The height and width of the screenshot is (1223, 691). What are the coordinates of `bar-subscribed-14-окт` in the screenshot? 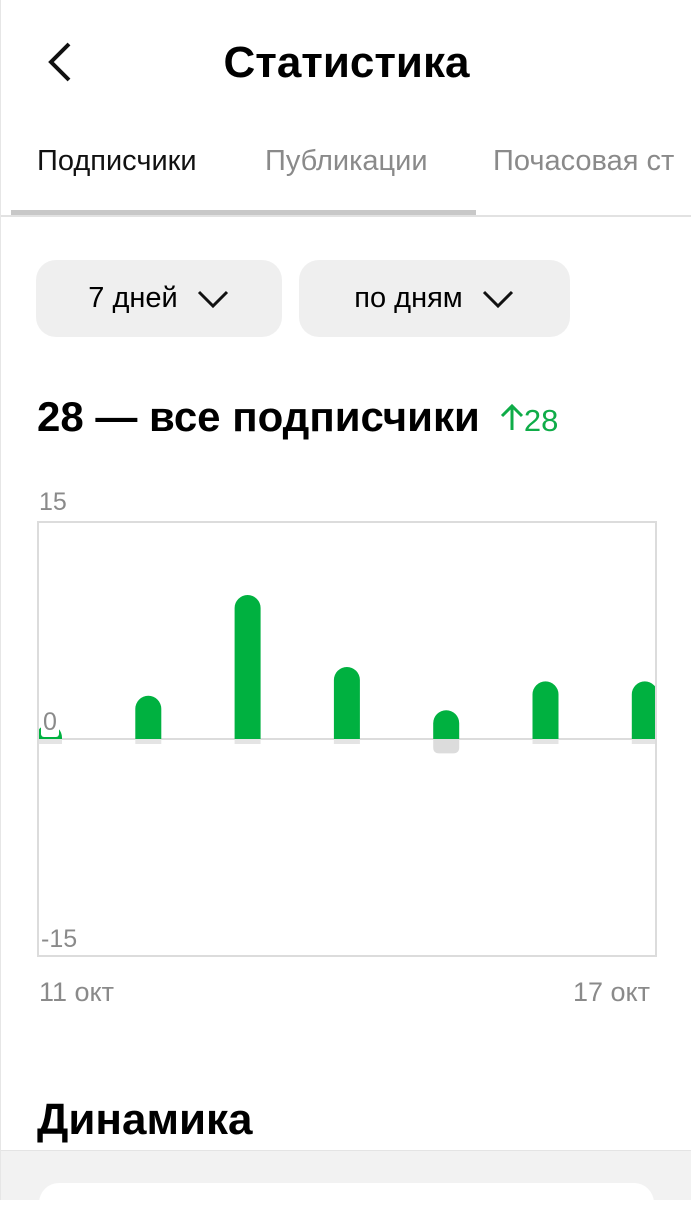 It's located at (346, 703).